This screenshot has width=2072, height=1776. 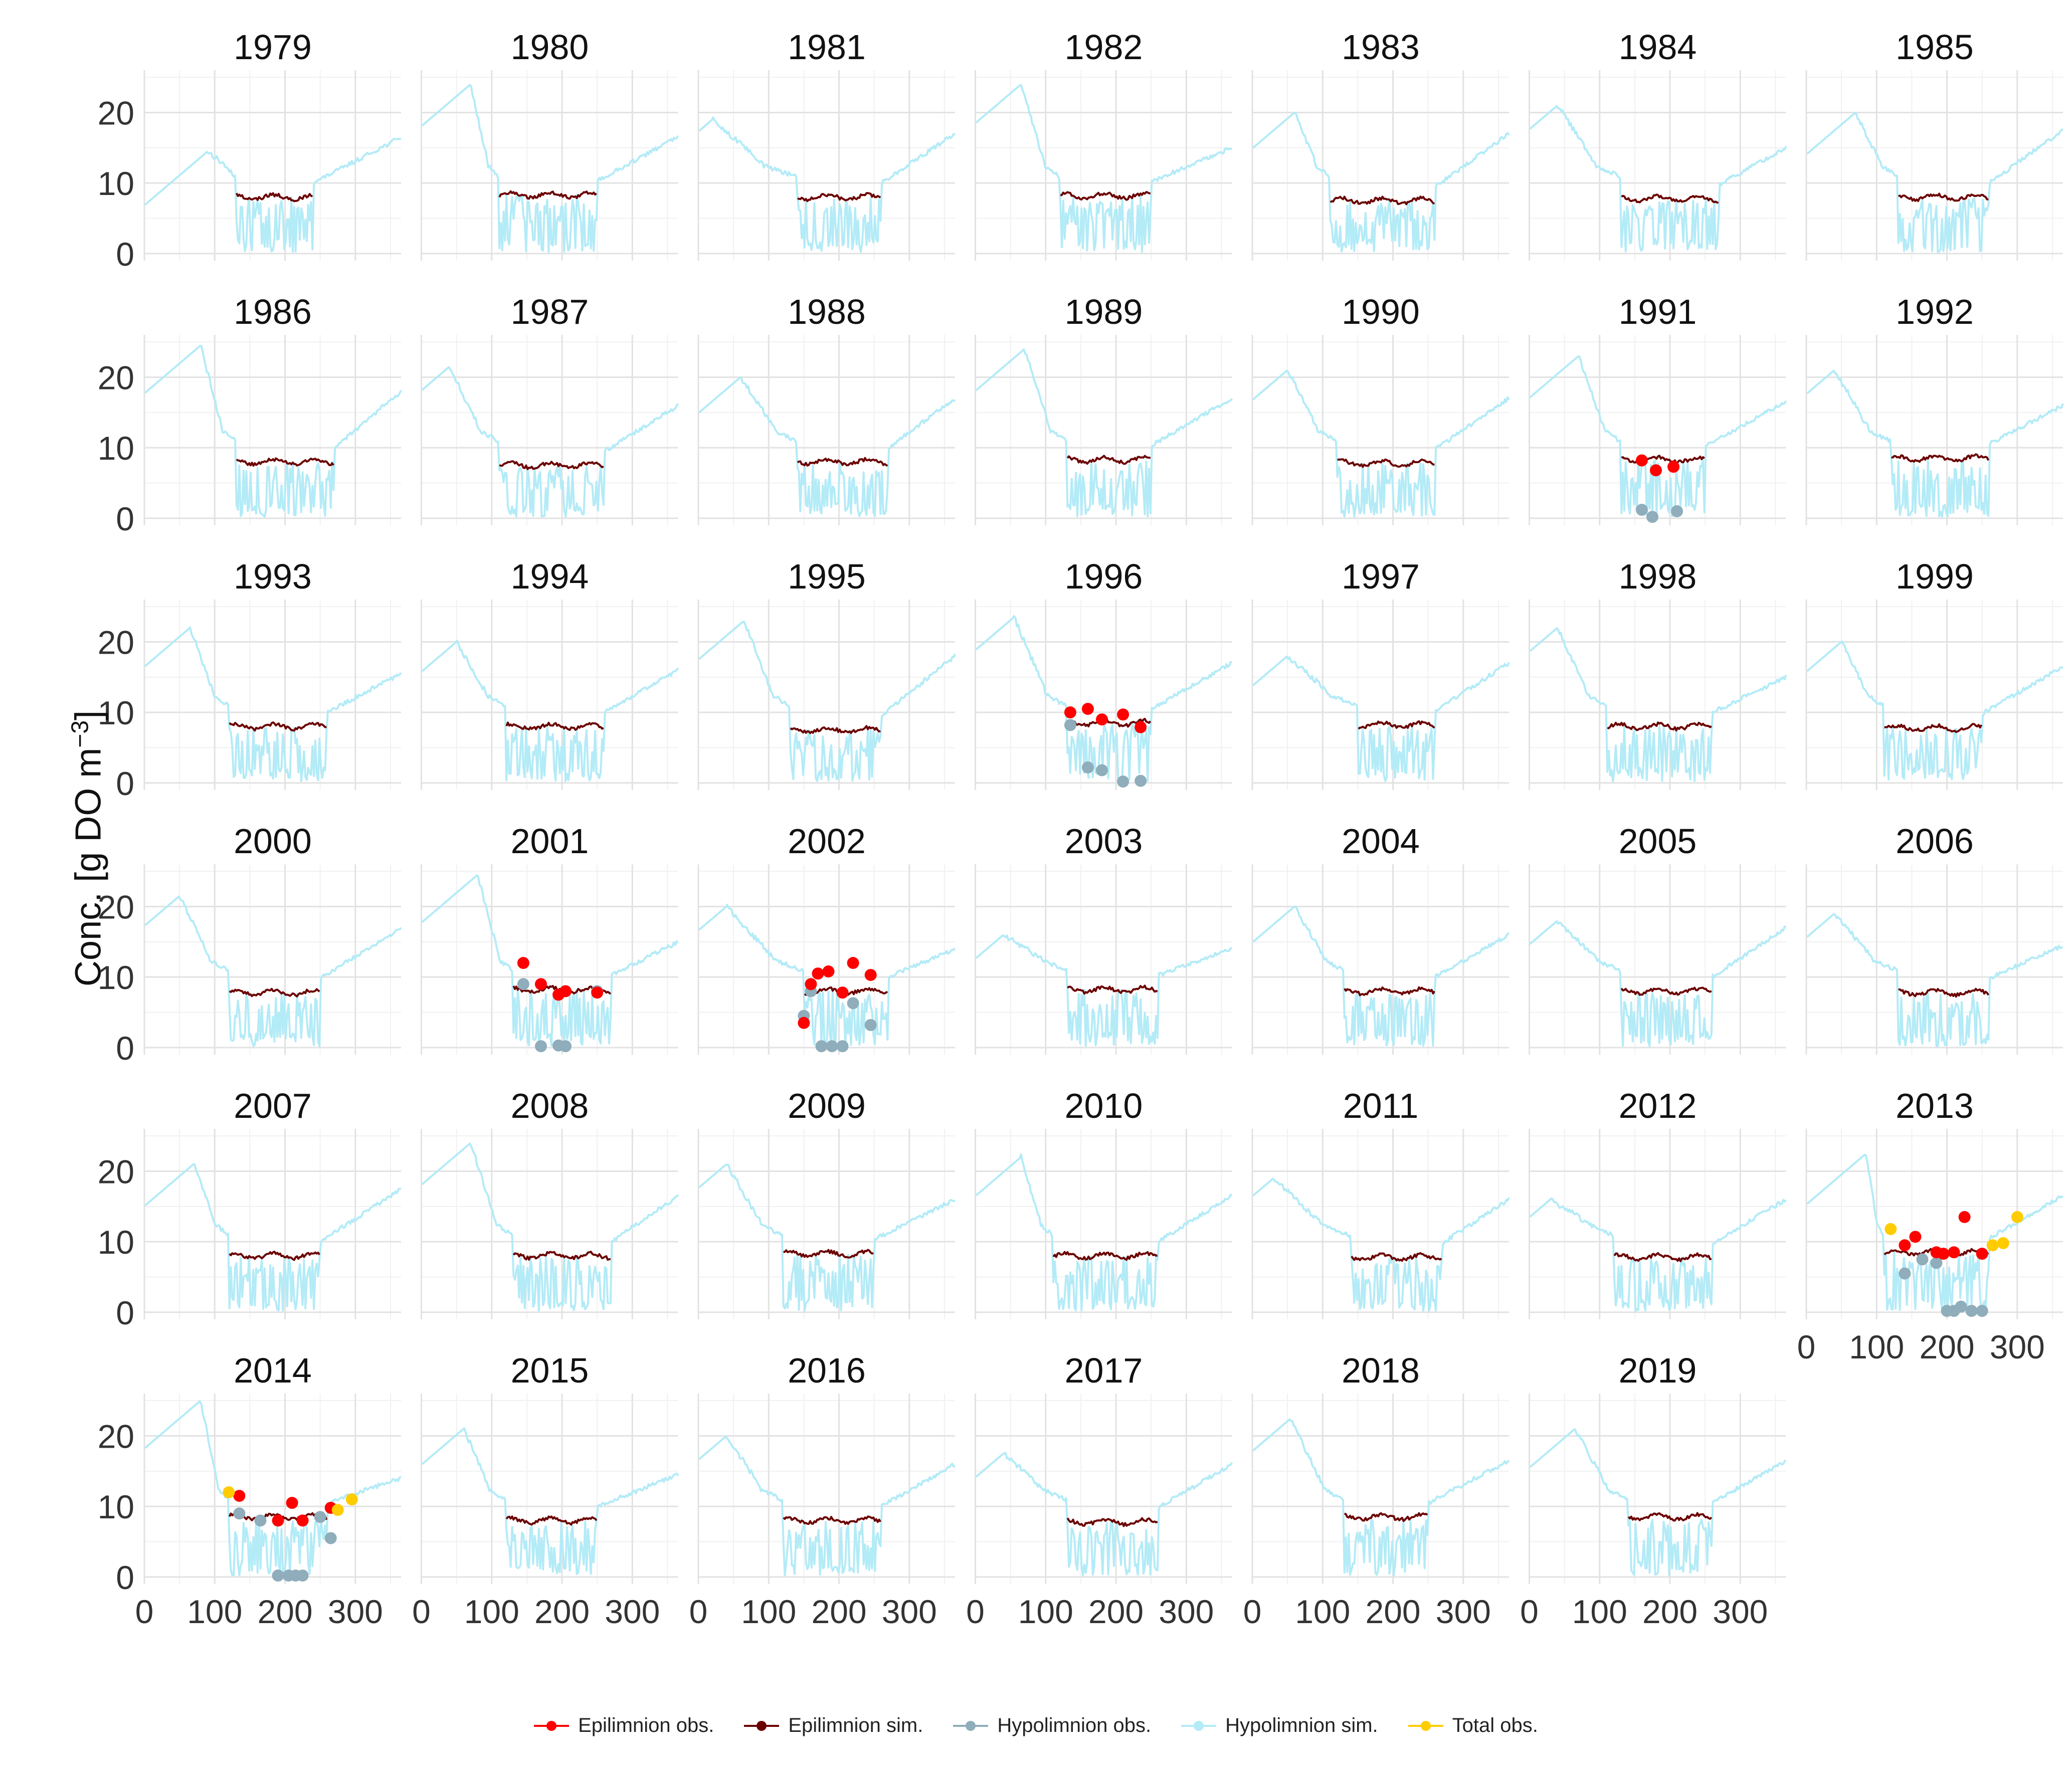 I want to click on panel-title: 2013, so click(x=1935, y=1105).